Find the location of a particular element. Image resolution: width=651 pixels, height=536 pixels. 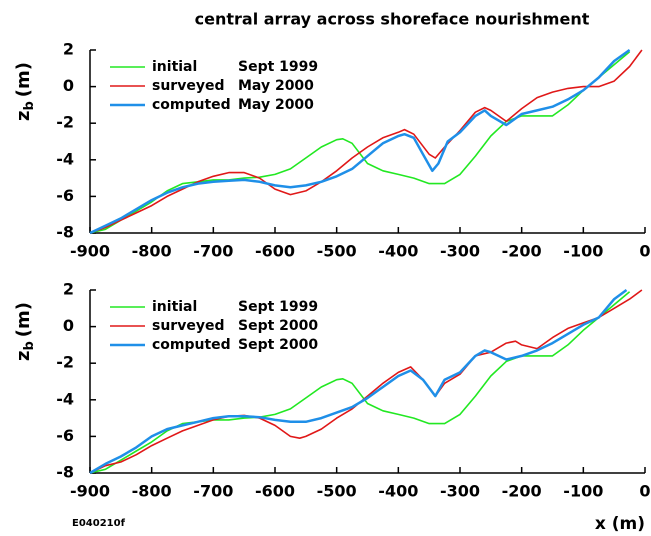

x-label: x (m) is located at coordinates (620, 524).